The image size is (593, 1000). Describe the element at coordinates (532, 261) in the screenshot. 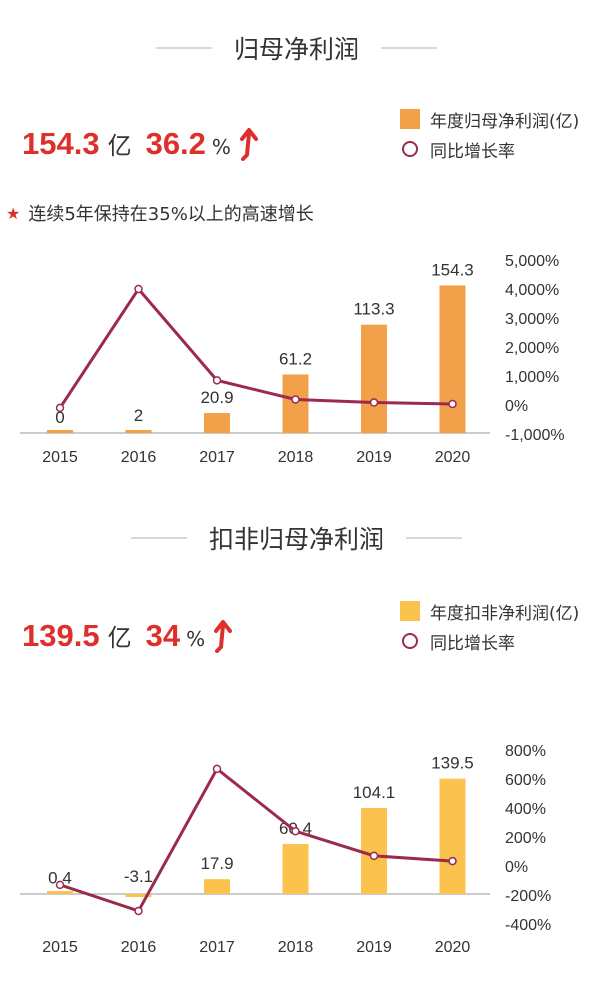

I see `right-axis-tick-label: 5,000%` at that location.